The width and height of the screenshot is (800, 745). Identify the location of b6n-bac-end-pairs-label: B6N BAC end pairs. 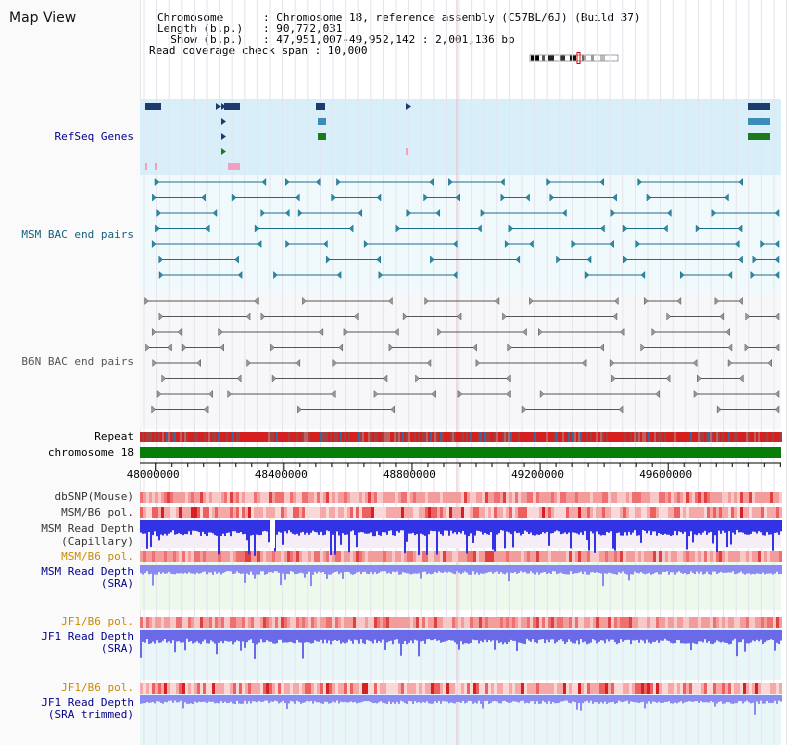
(77, 361).